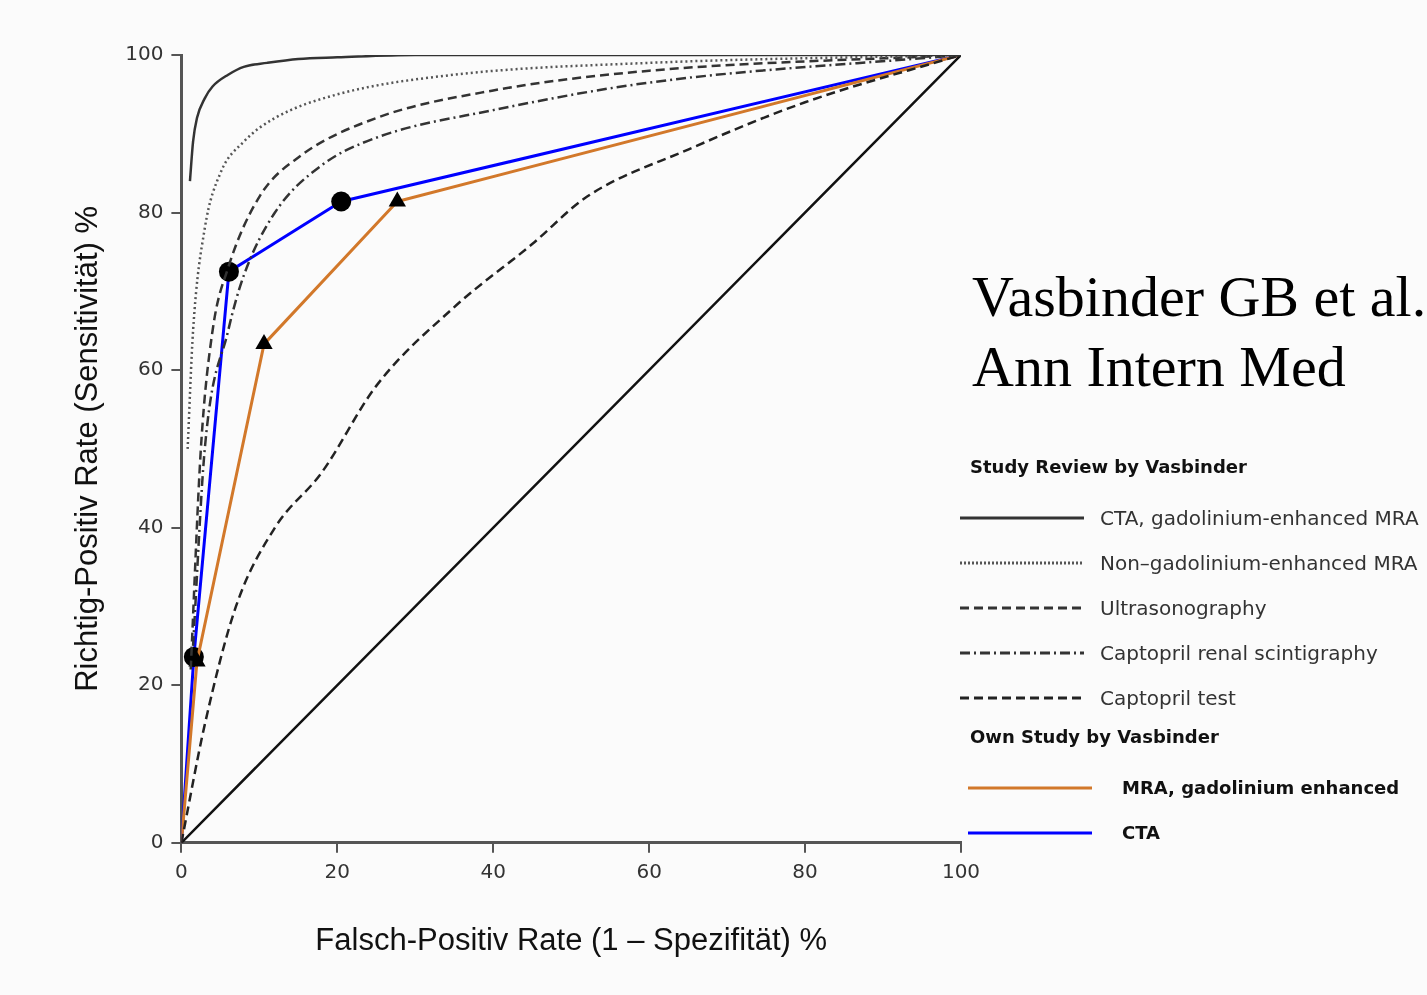 The height and width of the screenshot is (995, 1427). I want to click on y-tick-label: 60, so click(150, 368).